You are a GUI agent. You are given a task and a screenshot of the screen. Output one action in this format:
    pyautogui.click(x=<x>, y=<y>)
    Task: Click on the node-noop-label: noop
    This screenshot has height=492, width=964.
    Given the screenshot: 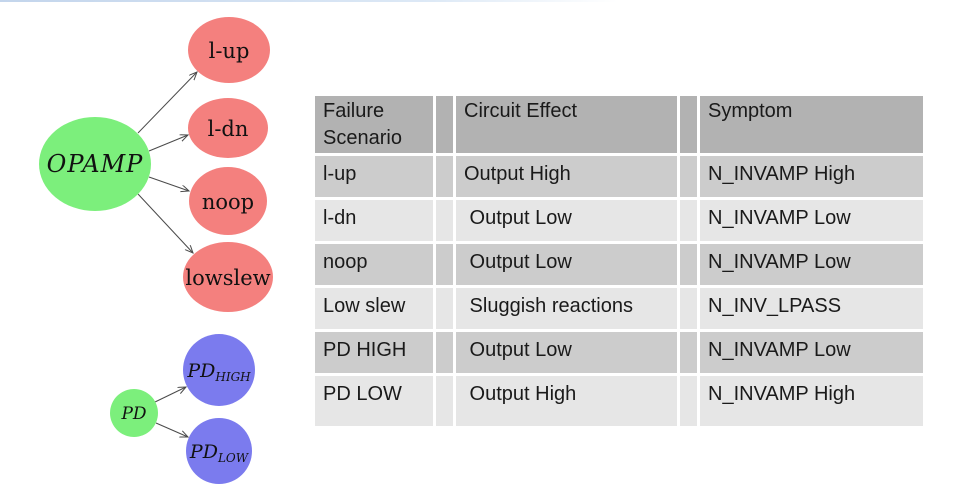 What is the action you would take?
    pyautogui.click(x=228, y=202)
    